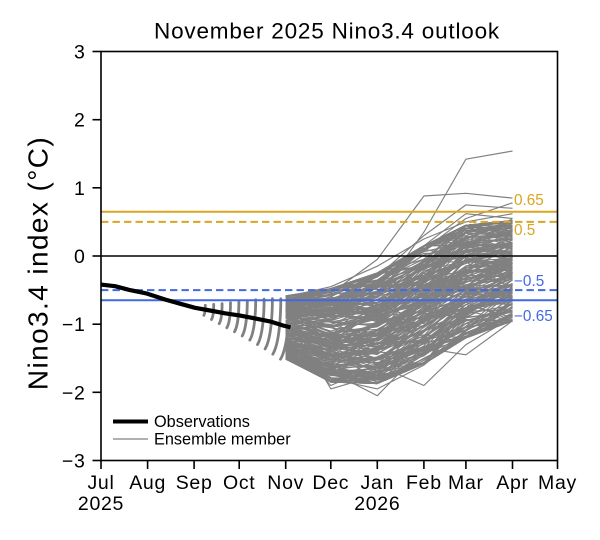 This screenshot has width=600, height=540. What do you see at coordinates (529, 281) in the screenshot?
I see `svg-text: −0.5` at bounding box center [529, 281].